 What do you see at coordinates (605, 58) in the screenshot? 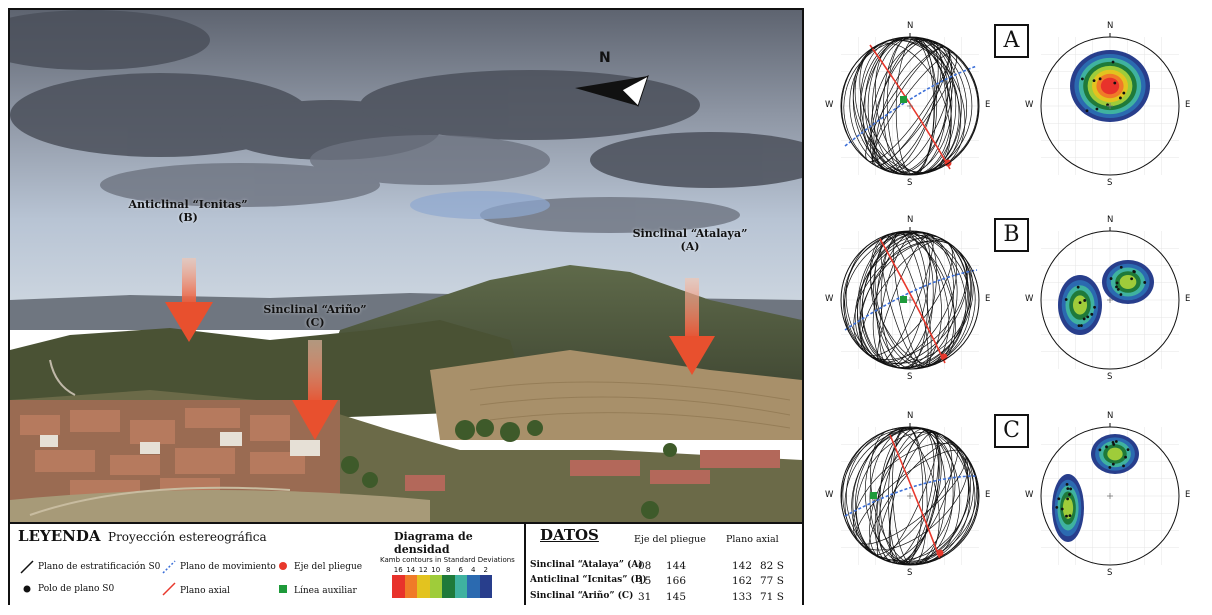
I see `north-label: N` at bounding box center [605, 58].